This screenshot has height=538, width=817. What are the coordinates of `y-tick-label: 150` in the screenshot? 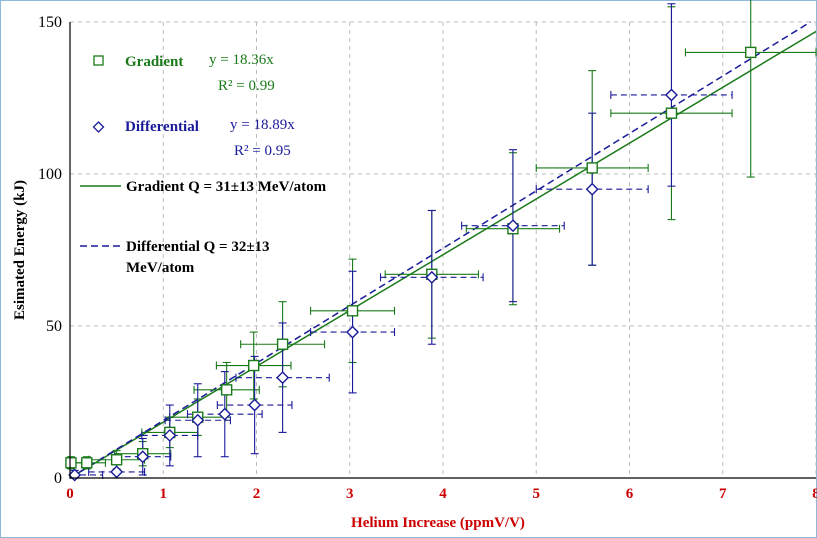 It's located at (50, 22).